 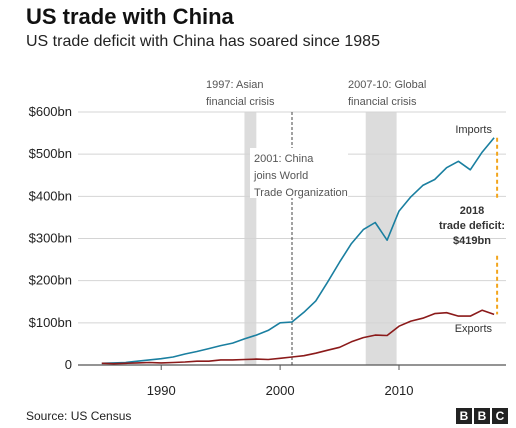 I want to click on y-tick-label-500: $500bn, so click(x=50, y=153).